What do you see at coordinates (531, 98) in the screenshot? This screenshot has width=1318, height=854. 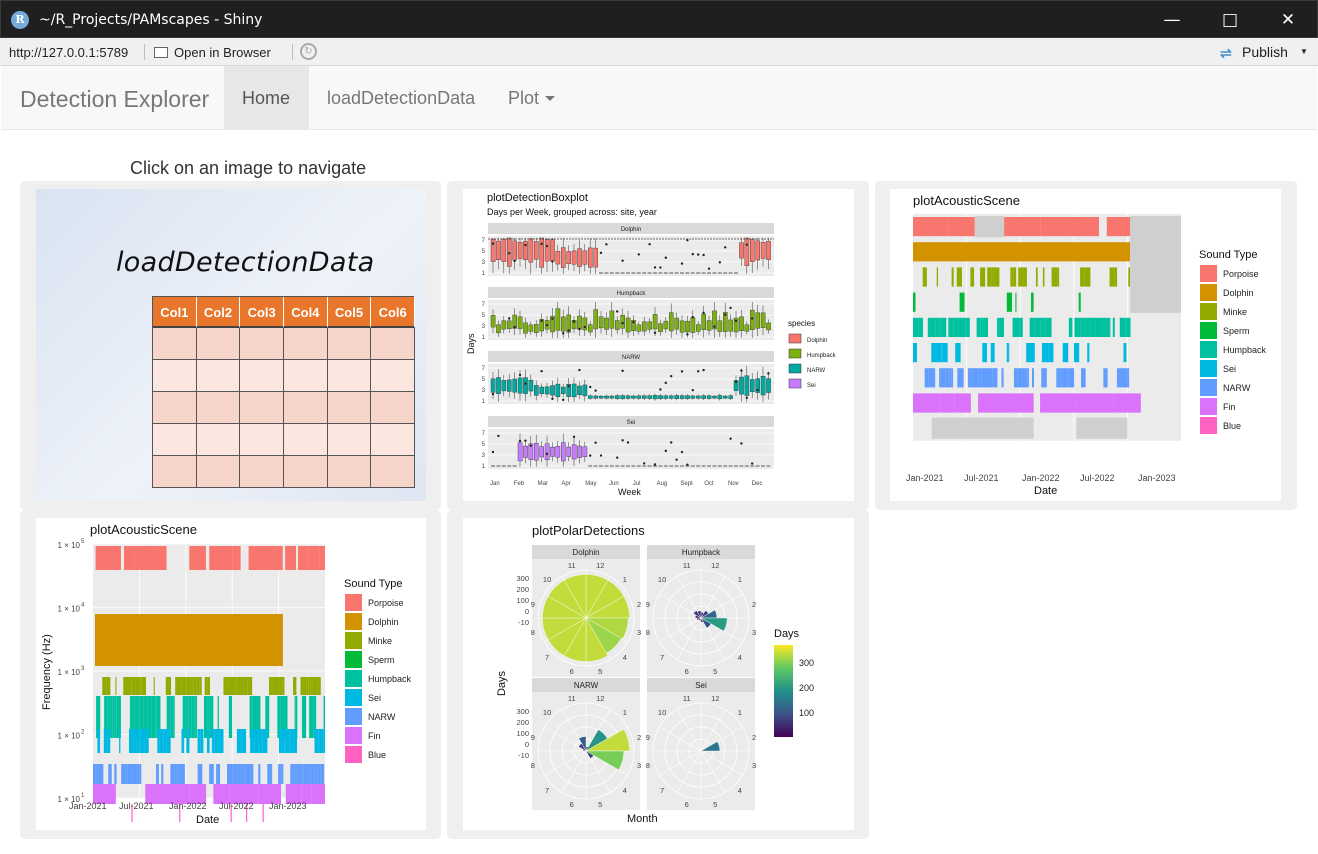 I see `tab-plot: Plot` at bounding box center [531, 98].